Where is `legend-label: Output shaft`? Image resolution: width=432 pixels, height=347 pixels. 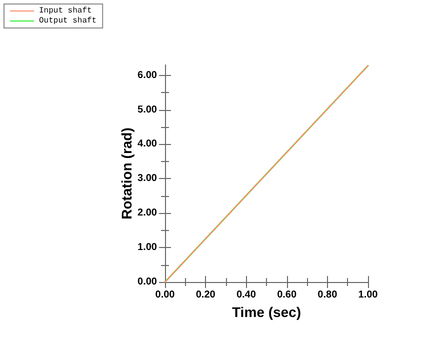 legend-label: Output shaft is located at coordinates (68, 21).